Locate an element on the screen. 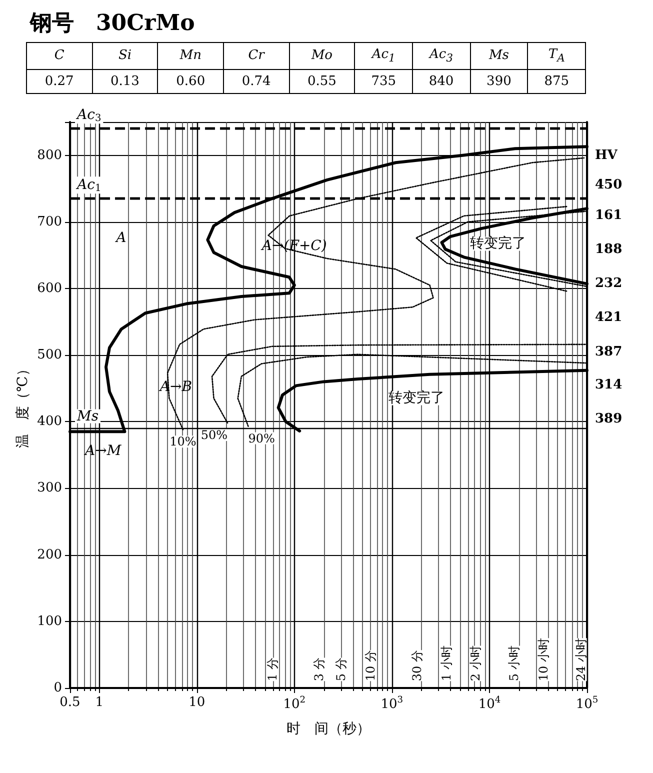 The width and height of the screenshot is (653, 773). text: Ac$_{1}$ is located at coordinates (383, 56).